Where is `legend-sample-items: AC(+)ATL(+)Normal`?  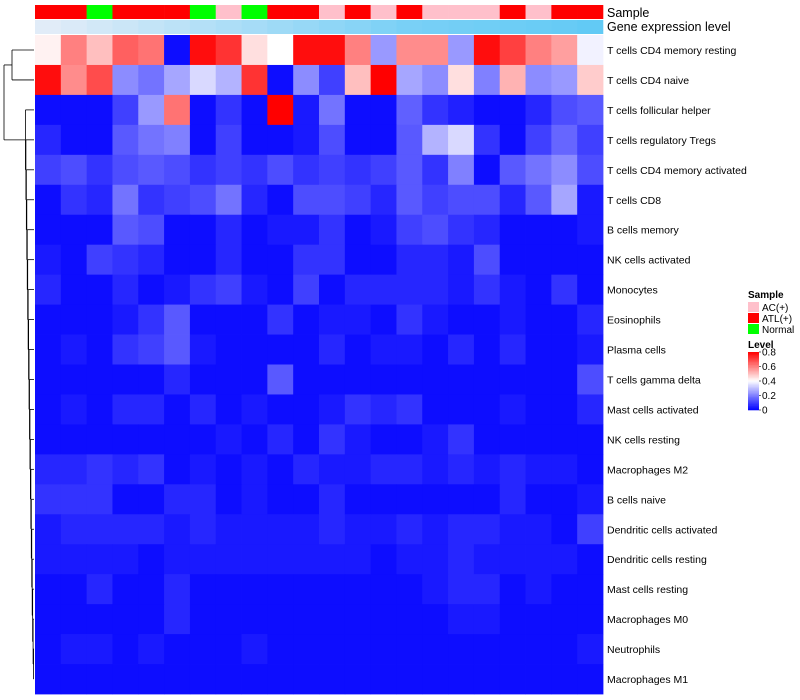
legend-sample-items: AC(+)ATL(+)Normal is located at coordinates (771, 319).